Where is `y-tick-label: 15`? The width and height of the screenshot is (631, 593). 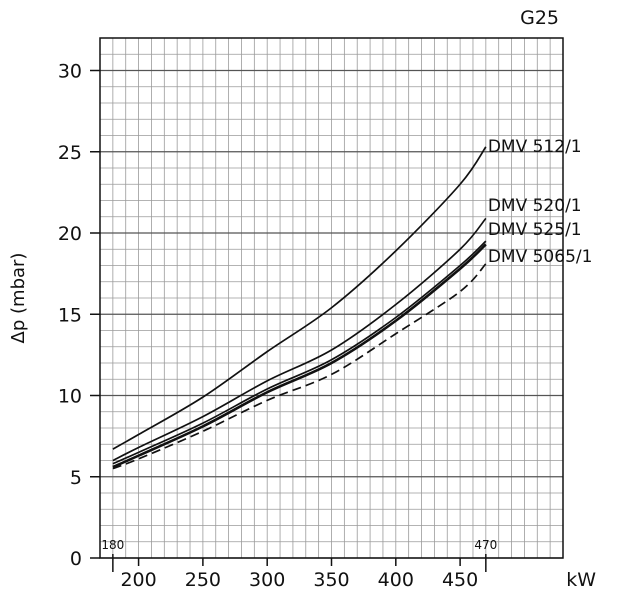
y-tick-label: 15 is located at coordinates (70, 315).